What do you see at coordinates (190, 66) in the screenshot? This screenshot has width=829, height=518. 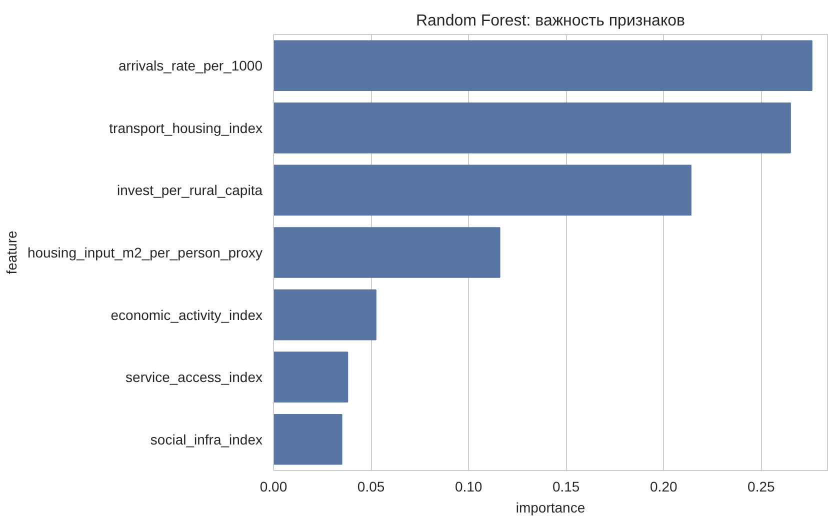 I see `y-tick-label: arrivals_rate_per_1000` at bounding box center [190, 66].